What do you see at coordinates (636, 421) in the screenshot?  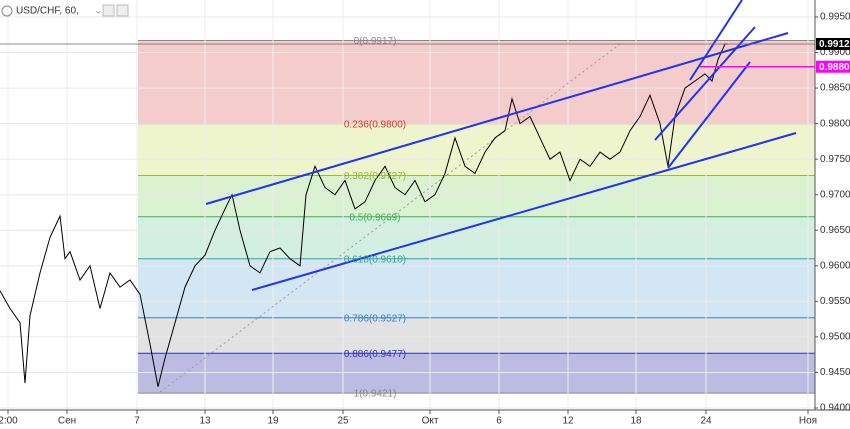 I see `x-tick-label: 18` at bounding box center [636, 421].